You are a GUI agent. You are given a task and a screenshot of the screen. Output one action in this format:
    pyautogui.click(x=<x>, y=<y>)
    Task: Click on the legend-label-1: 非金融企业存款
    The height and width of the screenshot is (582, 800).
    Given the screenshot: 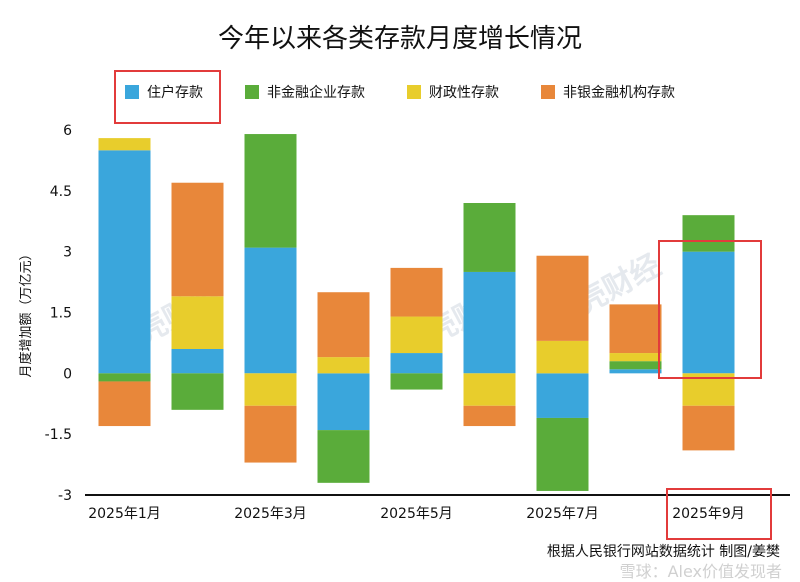 What is the action you would take?
    pyautogui.click(x=316, y=93)
    